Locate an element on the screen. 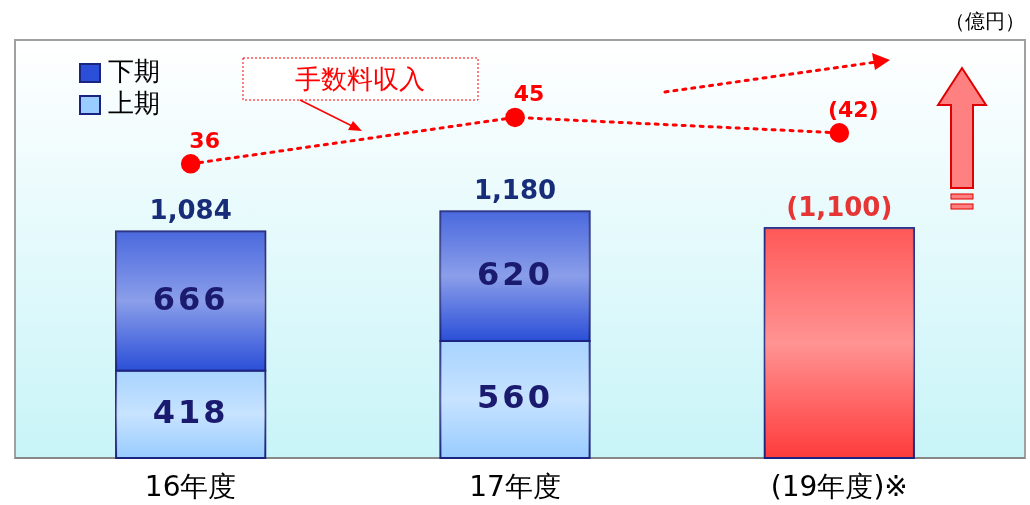  data-label: 36 is located at coordinates (204, 140).